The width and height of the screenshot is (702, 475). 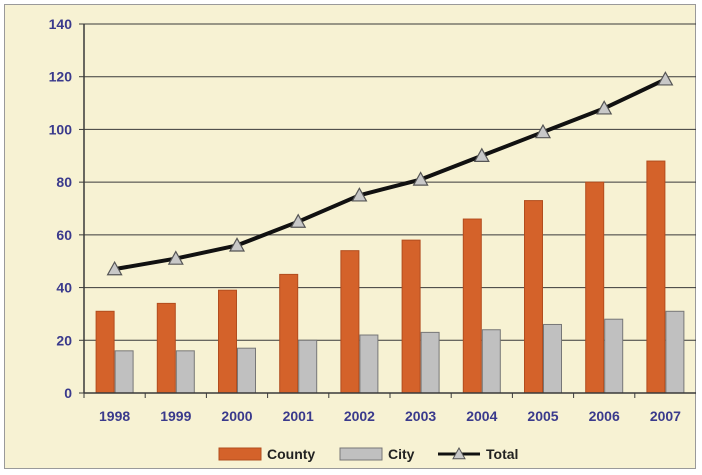 What do you see at coordinates (61, 129) in the screenshot?
I see `y-tick-label: 100` at bounding box center [61, 129].